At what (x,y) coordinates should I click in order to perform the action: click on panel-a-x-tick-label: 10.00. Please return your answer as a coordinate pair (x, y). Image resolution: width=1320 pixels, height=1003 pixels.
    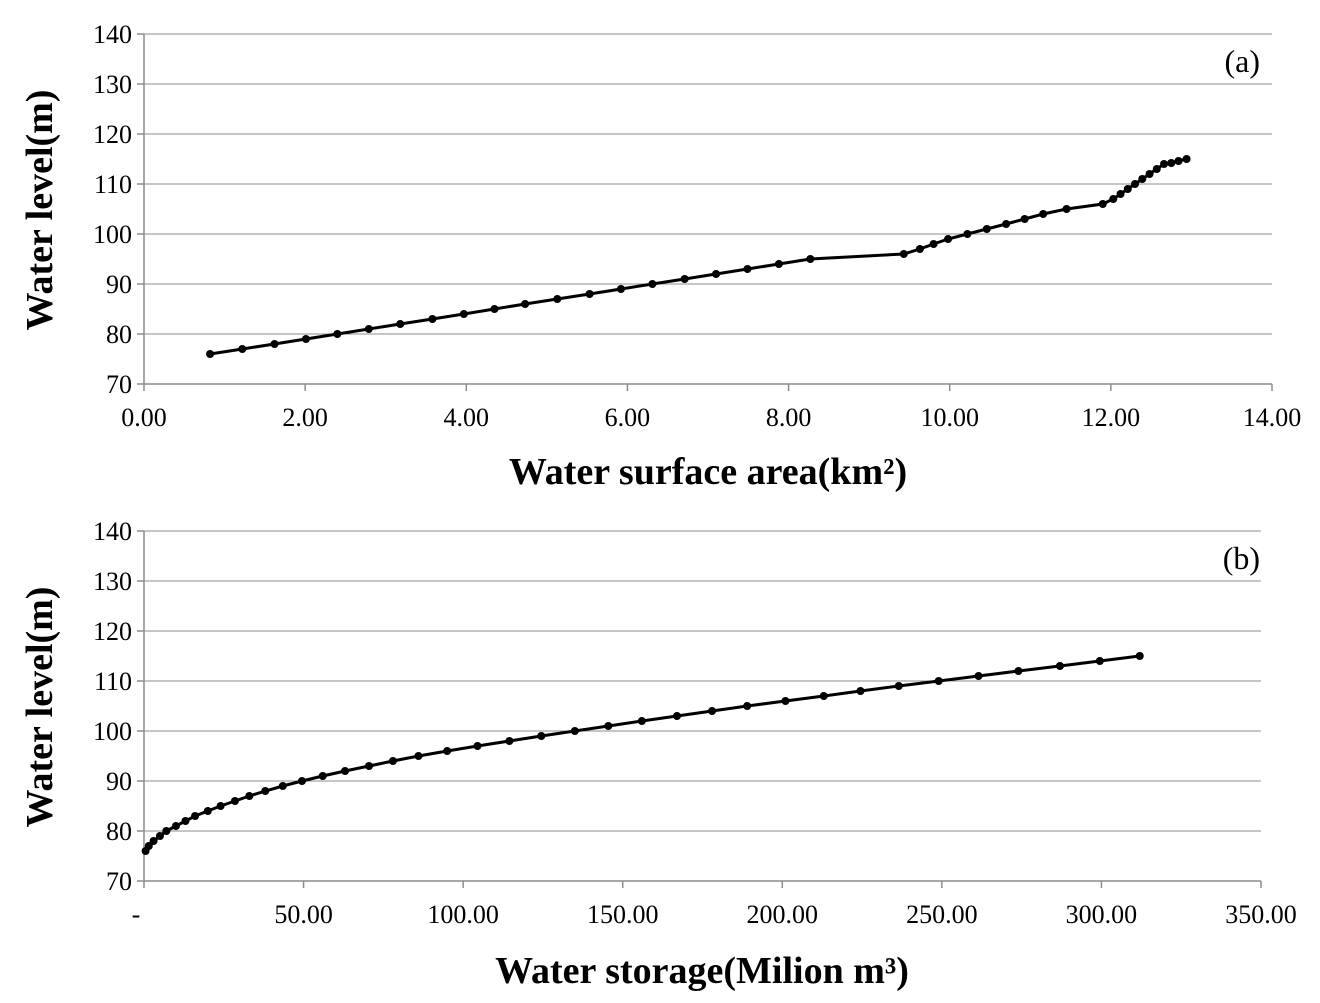
    Looking at the image, I should click on (949, 417).